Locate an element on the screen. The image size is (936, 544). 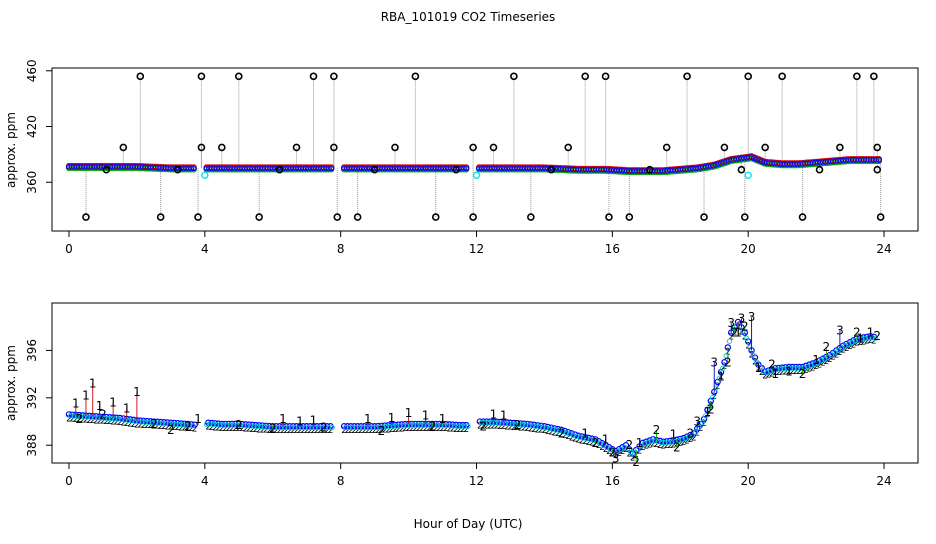
bottom-y-tick-label: 392 is located at coordinates (32, 397).